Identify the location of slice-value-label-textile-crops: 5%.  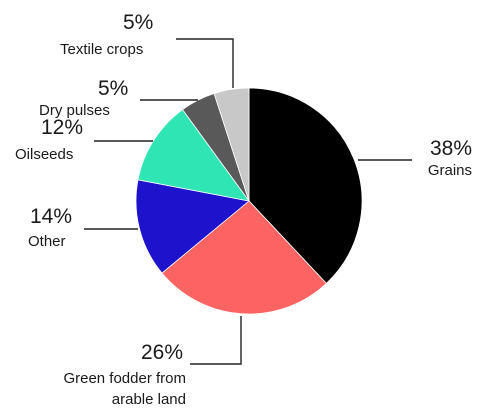
(138, 22).